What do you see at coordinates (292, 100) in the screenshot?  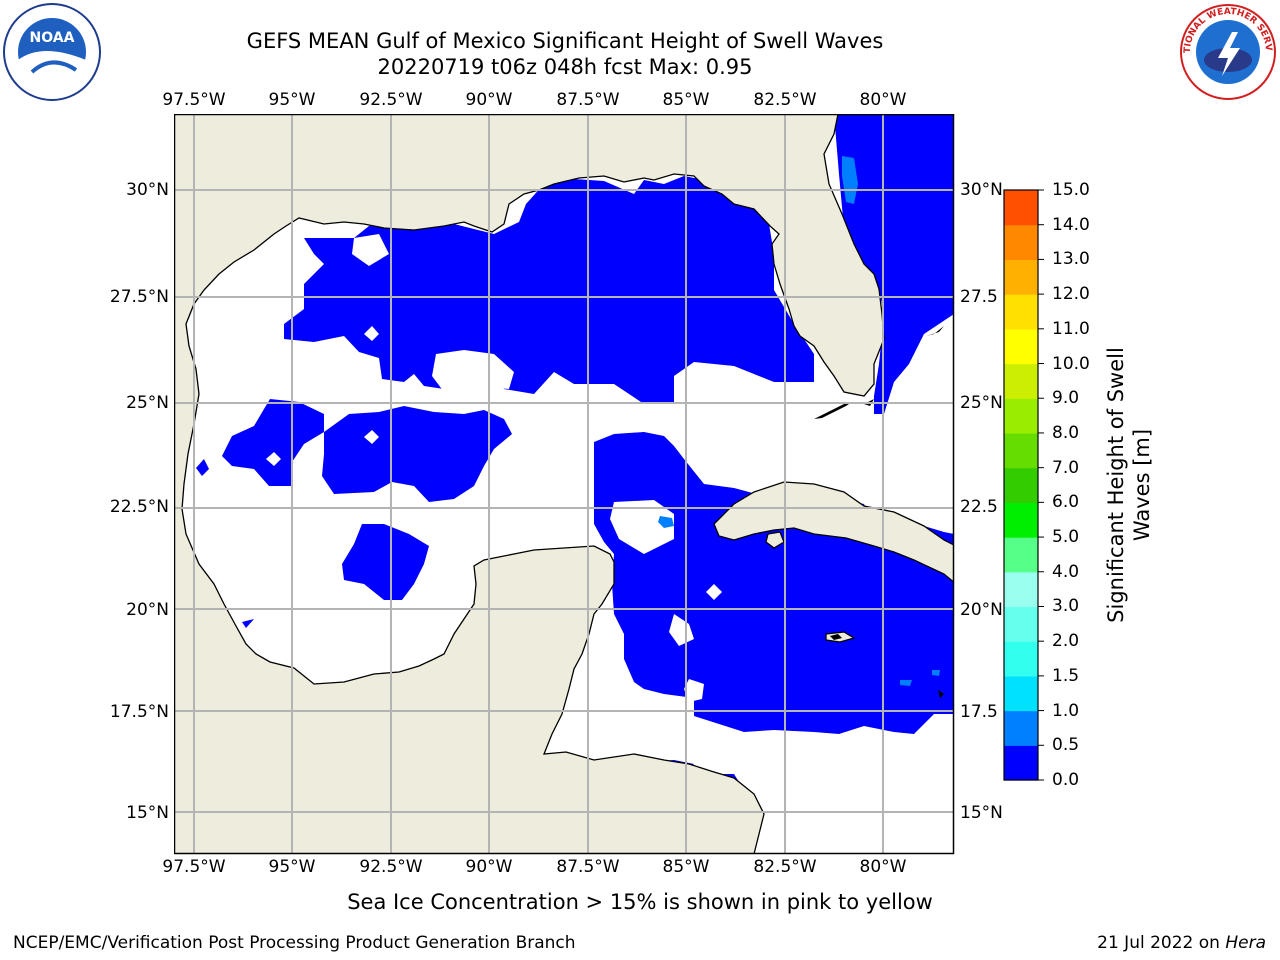 I see `x-tick-top: 95°W` at bounding box center [292, 100].